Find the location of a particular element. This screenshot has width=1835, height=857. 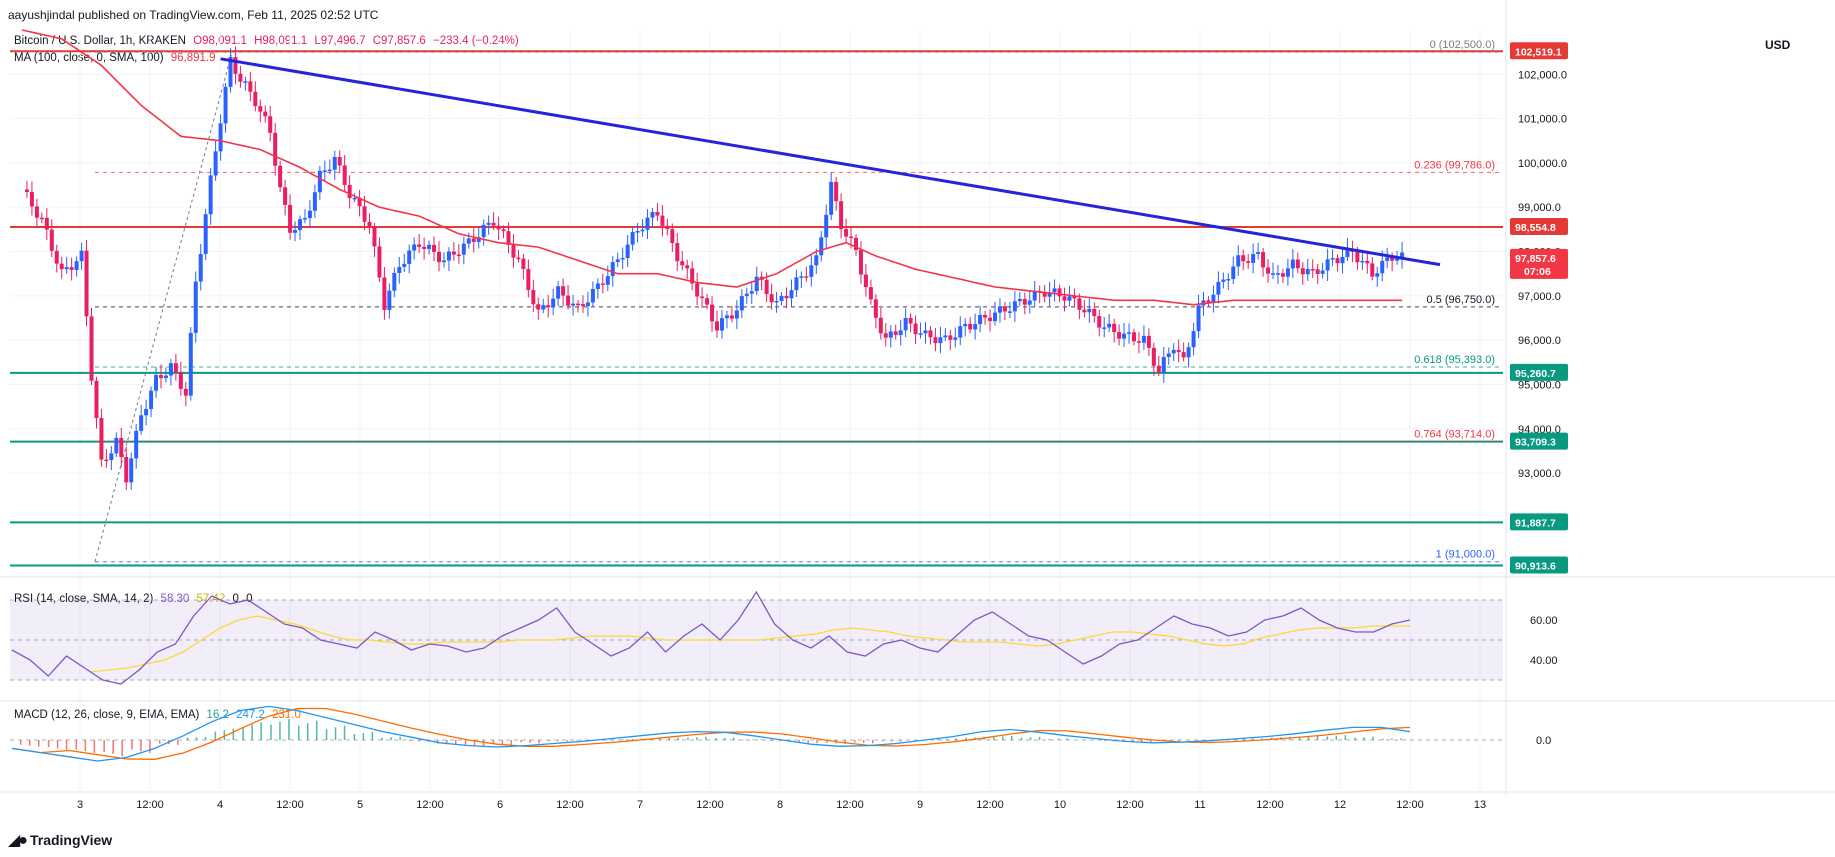

tradingview-logo: ◢● TradingView is located at coordinates (60, 840).